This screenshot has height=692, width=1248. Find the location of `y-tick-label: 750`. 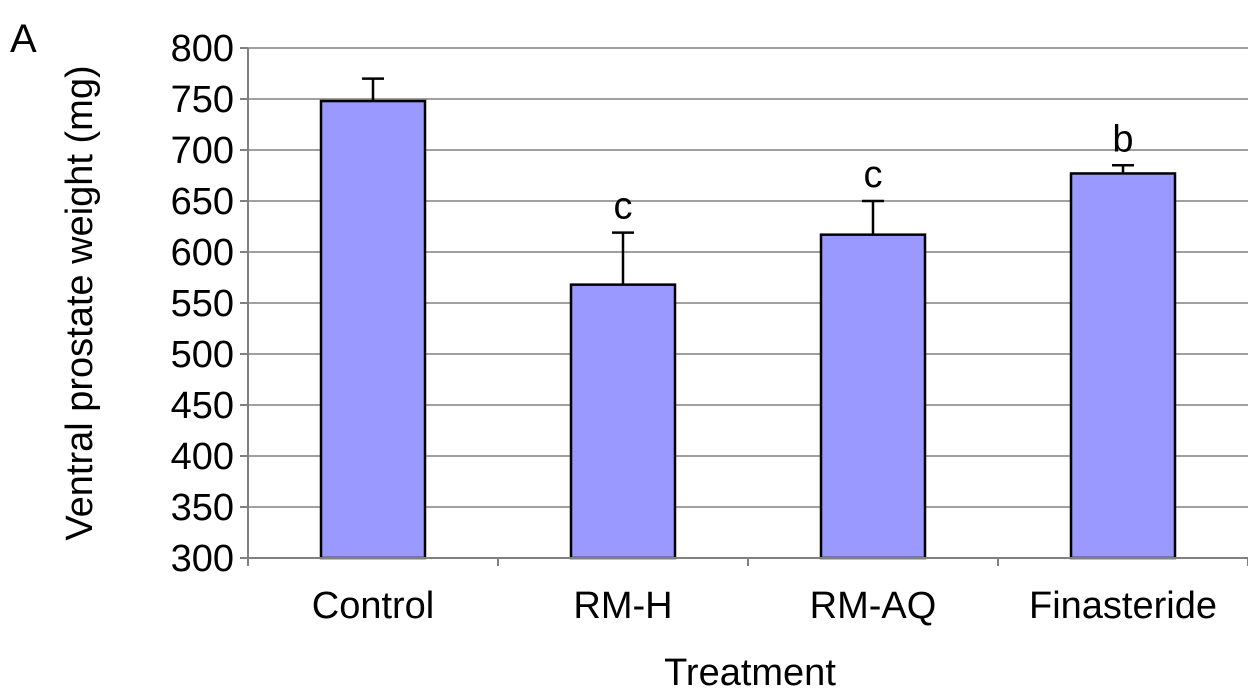

y-tick-label: 750 is located at coordinates (202, 100).